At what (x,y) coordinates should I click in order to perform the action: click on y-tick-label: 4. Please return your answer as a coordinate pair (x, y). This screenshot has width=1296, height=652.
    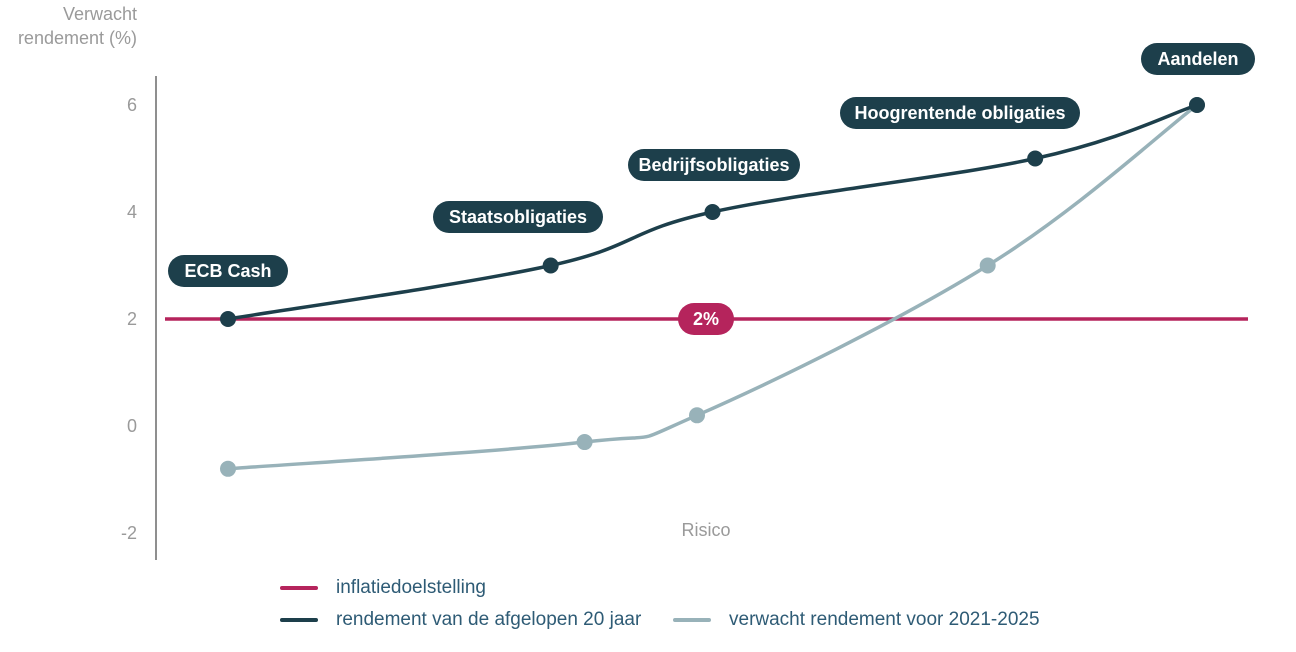
    Looking at the image, I should click on (132, 212).